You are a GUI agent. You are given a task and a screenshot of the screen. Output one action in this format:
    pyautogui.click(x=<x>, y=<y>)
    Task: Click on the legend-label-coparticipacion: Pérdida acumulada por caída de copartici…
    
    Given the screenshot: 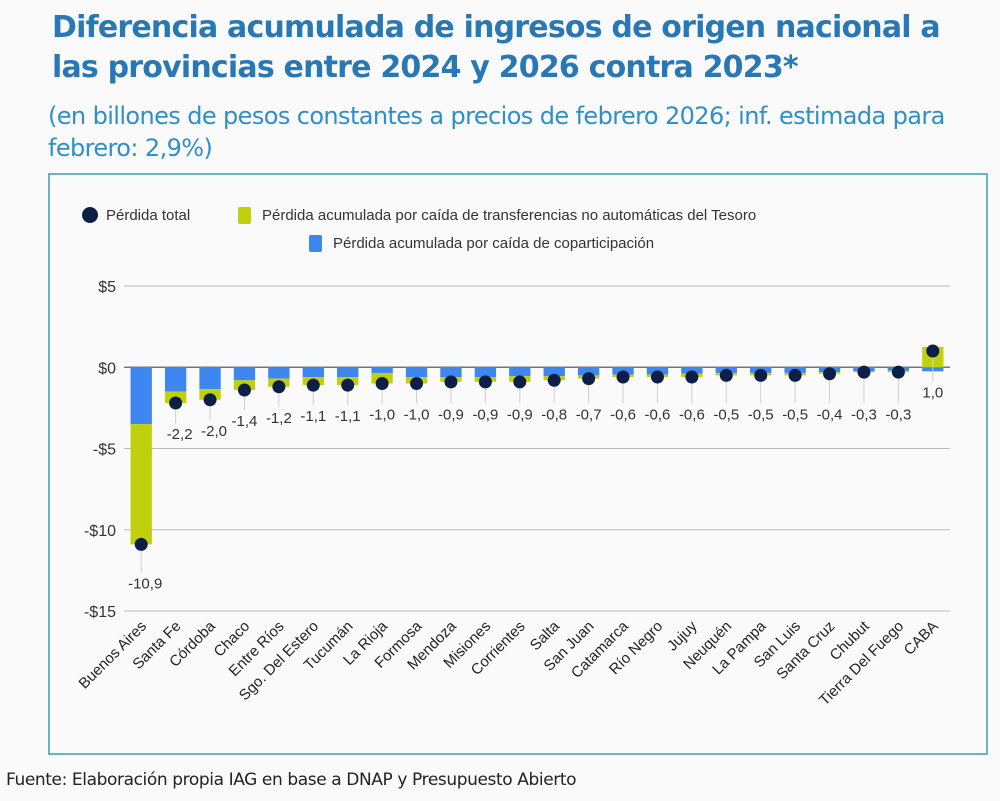 What is the action you would take?
    pyautogui.click(x=493, y=243)
    